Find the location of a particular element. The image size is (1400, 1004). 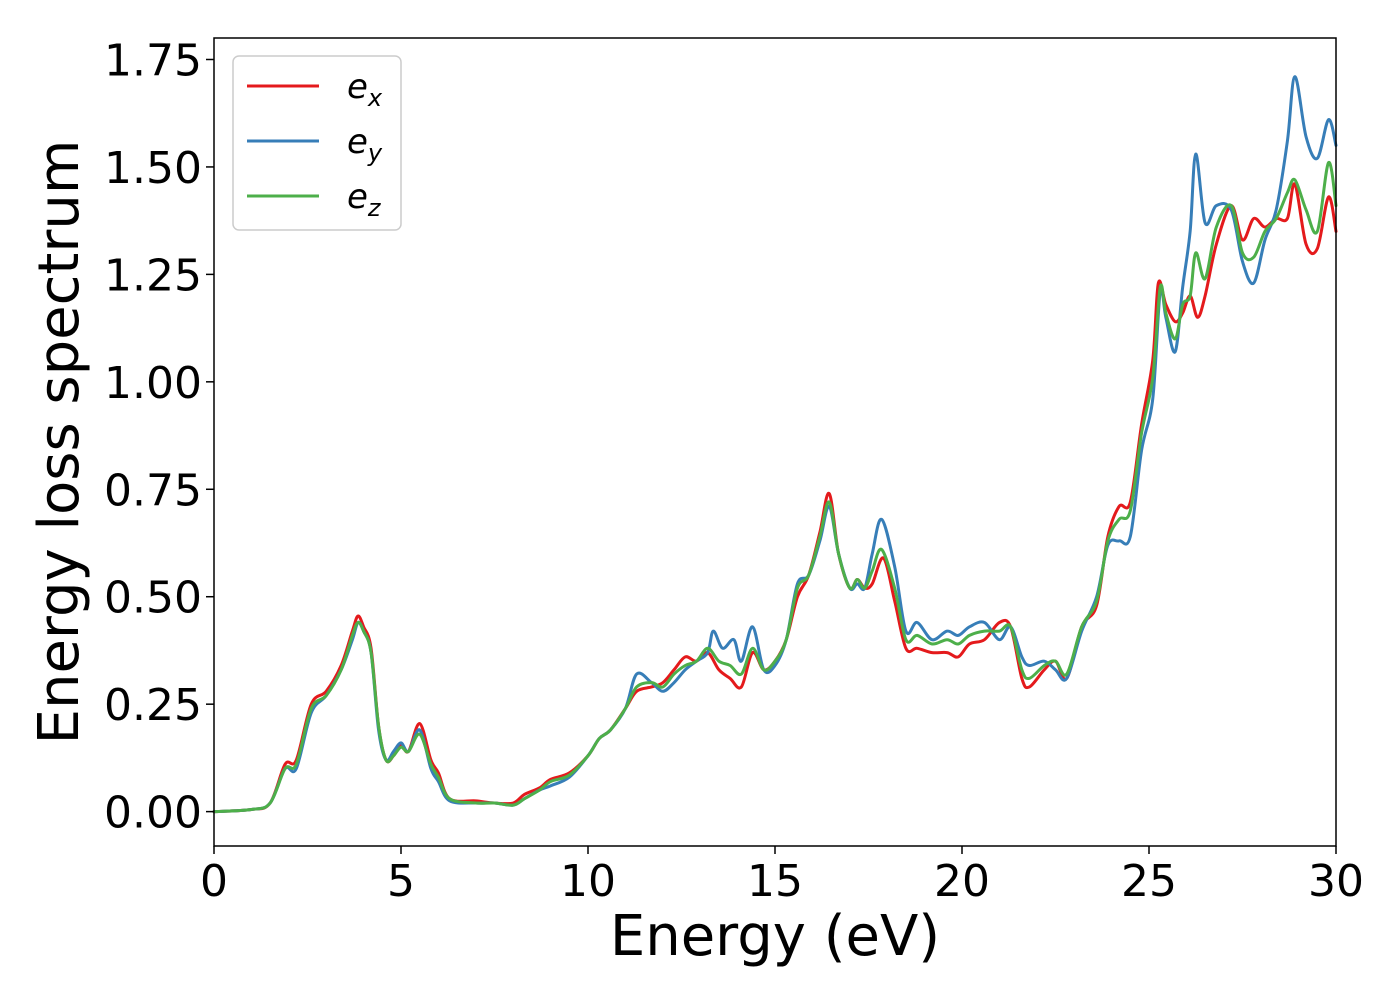

x-axis-label: Energy (eV) is located at coordinates (775, 936).